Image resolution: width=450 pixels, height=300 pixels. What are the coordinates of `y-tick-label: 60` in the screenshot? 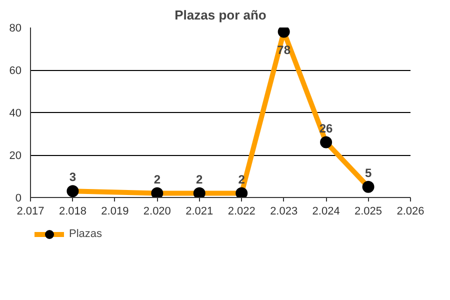 It's located at (15, 71).